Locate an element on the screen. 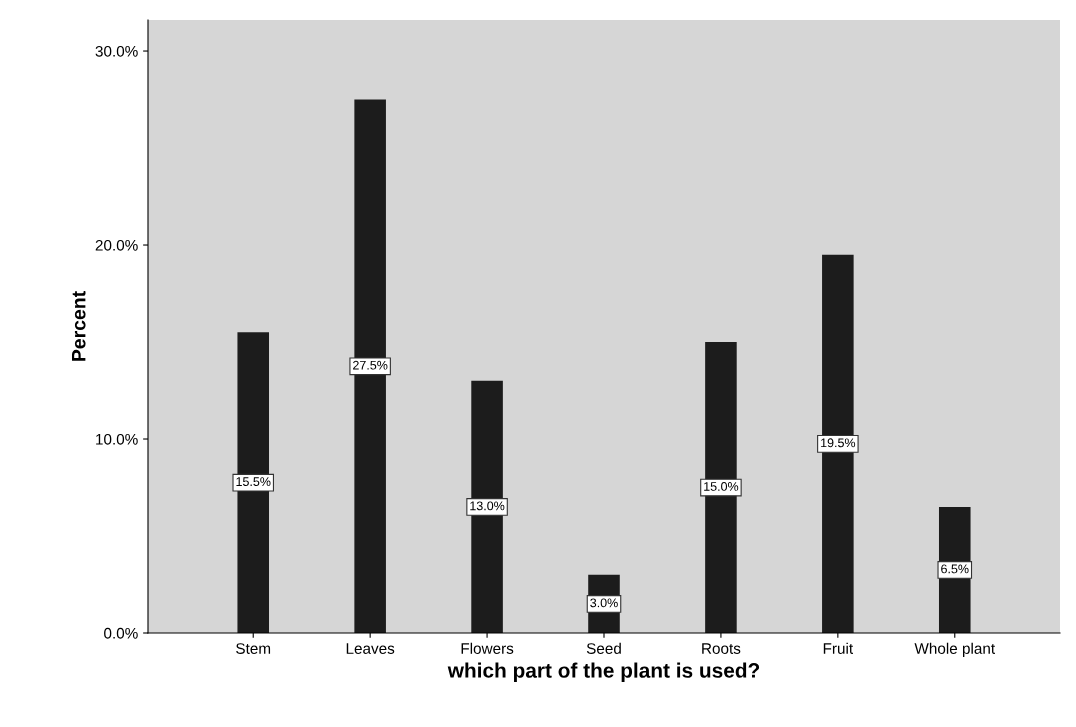  data-label: 6.5% is located at coordinates (955, 569).